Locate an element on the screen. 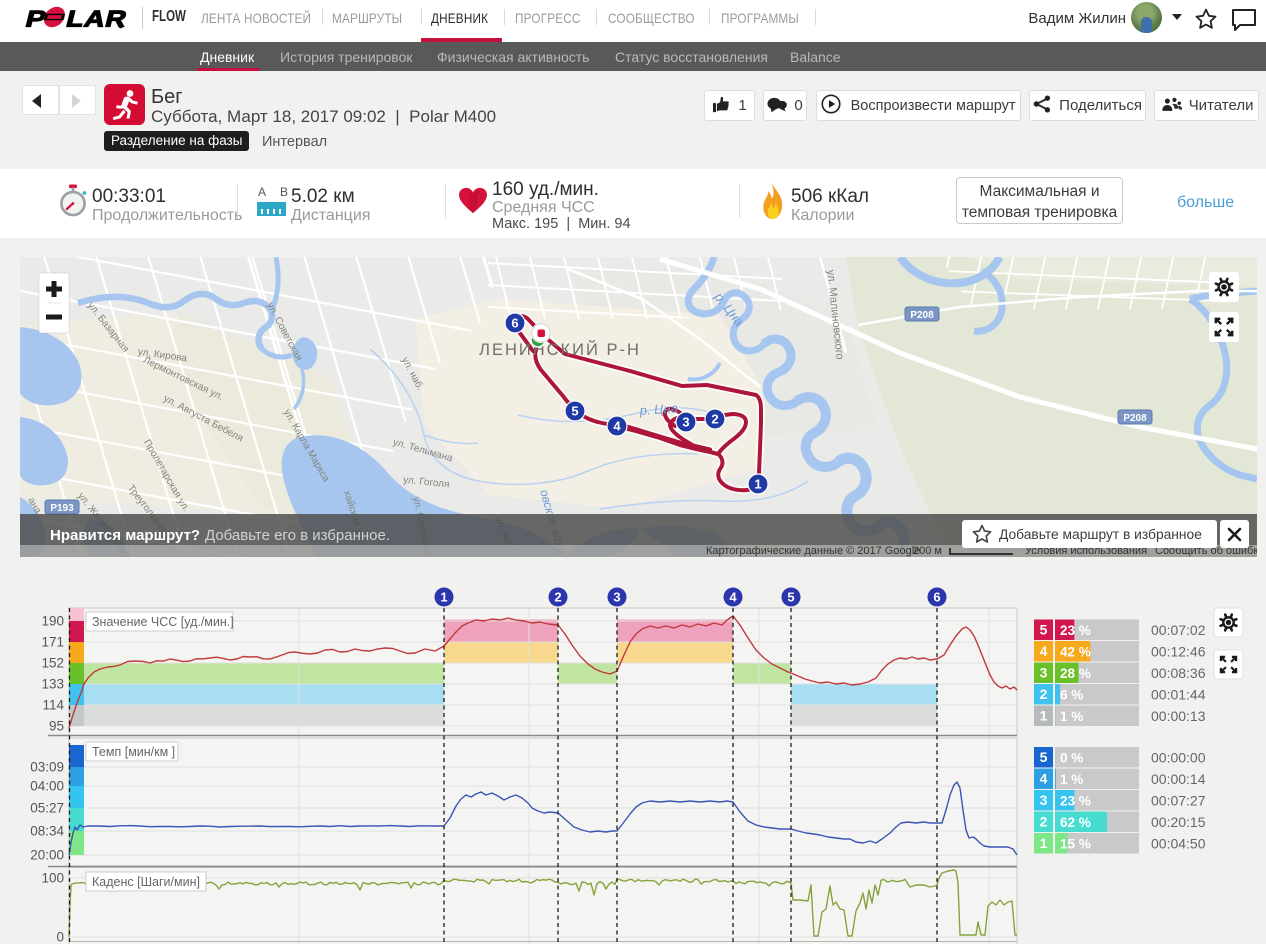 Image resolution: width=1266 pixels, height=944 pixels. svg-text: ЛЕНИНСКИЙ Р-Н is located at coordinates (560, 349).